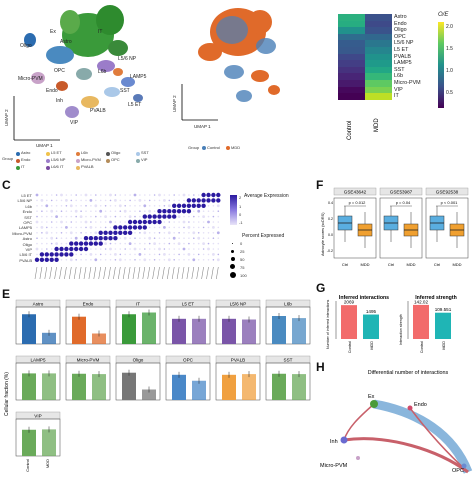 The height and width of the screenshot is (479, 474). I want to click on facet-title: SST, so click(288, 359).